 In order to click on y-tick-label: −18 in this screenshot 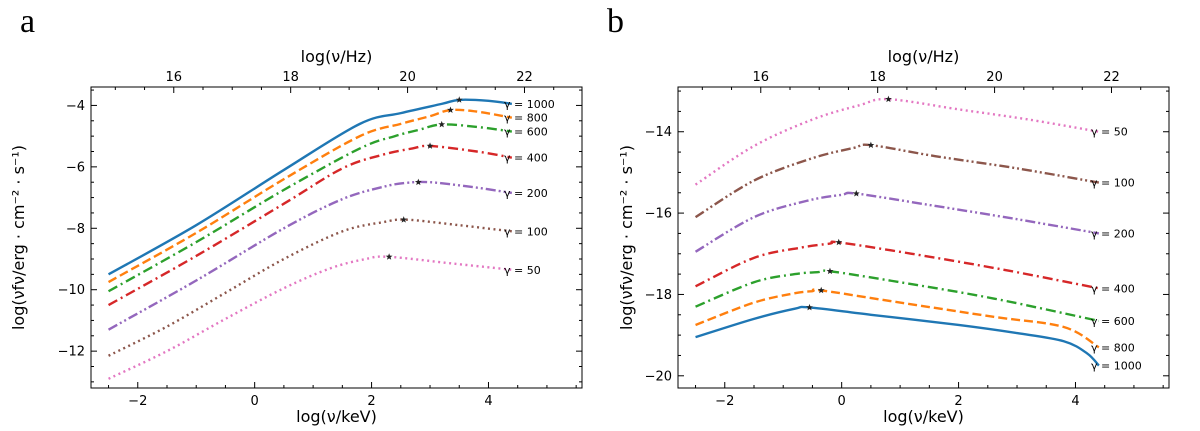, I will do `click(658, 295)`.